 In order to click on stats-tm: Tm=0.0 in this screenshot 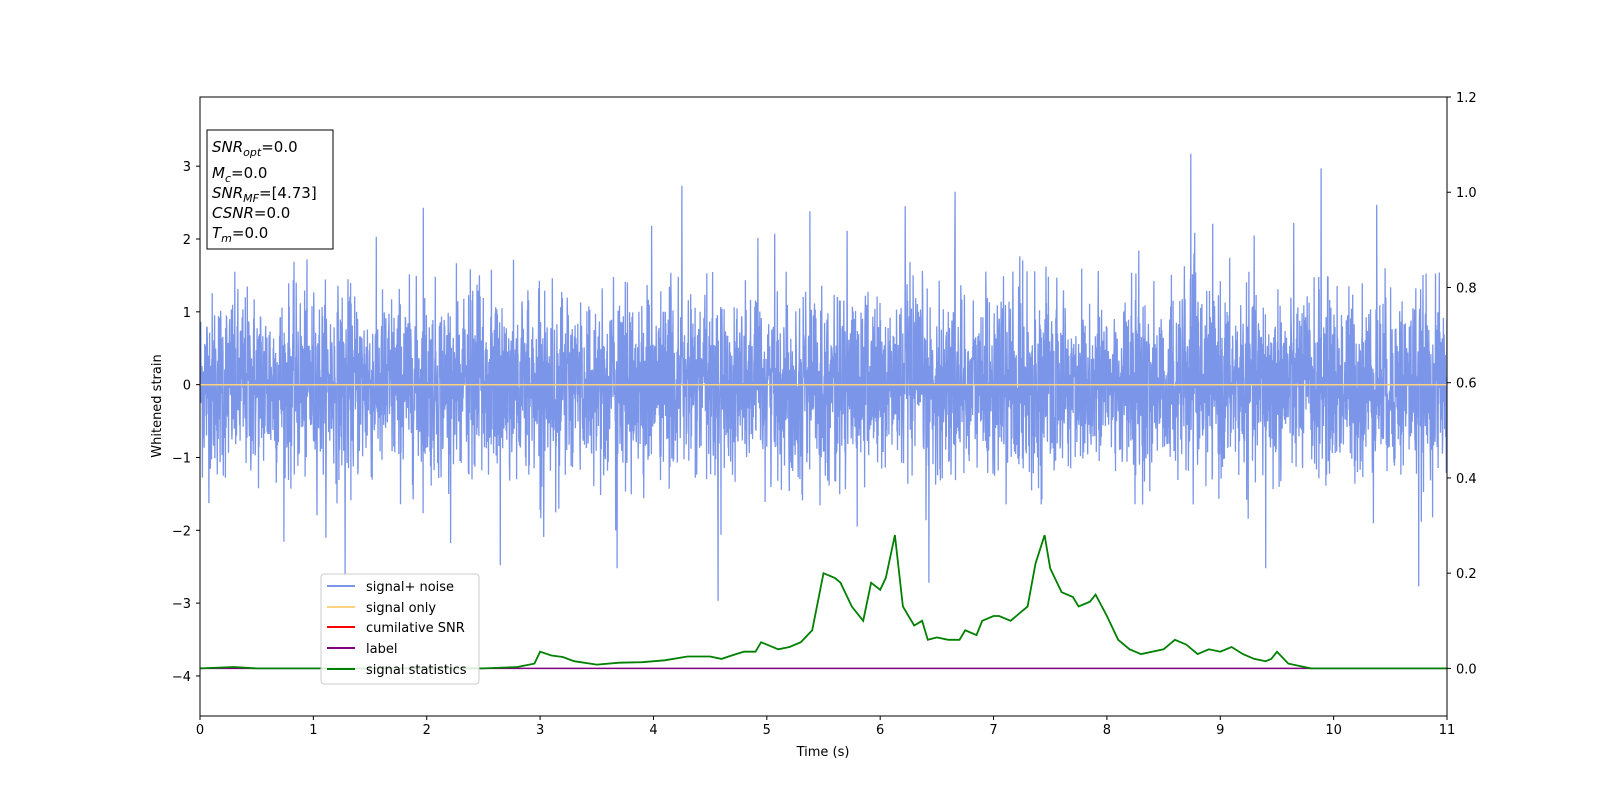, I will do `click(240, 234)`.